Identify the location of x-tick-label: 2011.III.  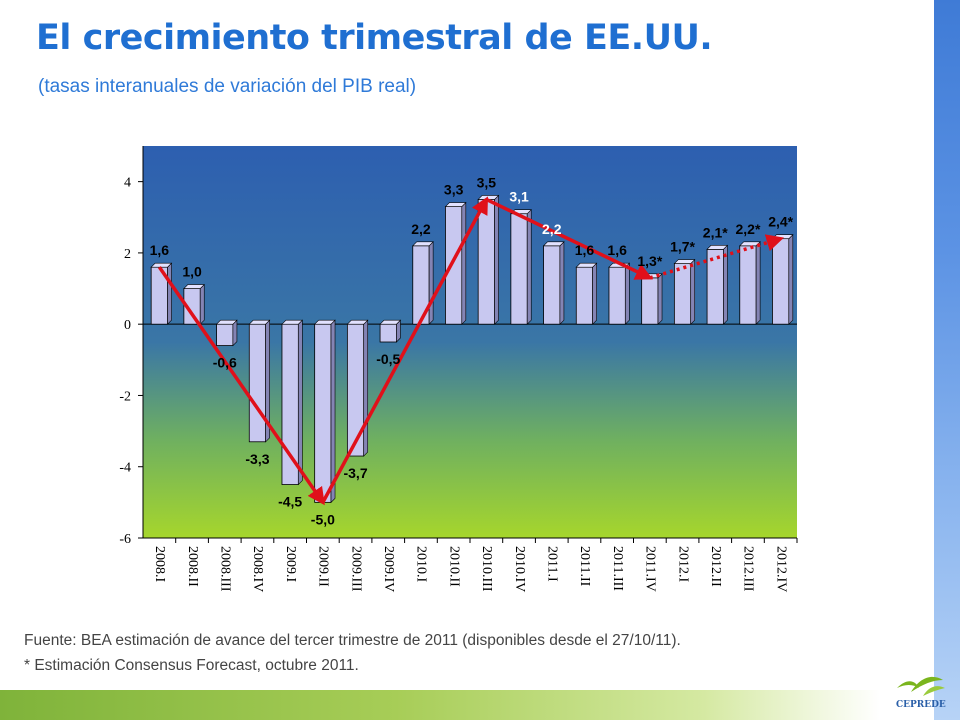
(617, 568).